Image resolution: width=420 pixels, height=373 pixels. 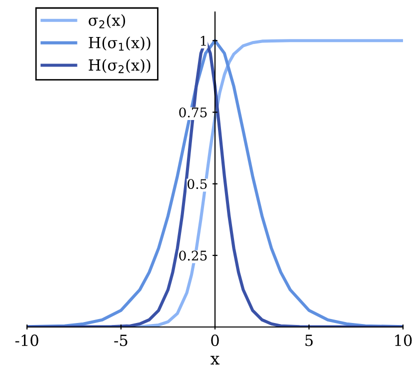 What do you see at coordinates (203, 41) in the screenshot?
I see `y-tick-label: 1` at bounding box center [203, 41].